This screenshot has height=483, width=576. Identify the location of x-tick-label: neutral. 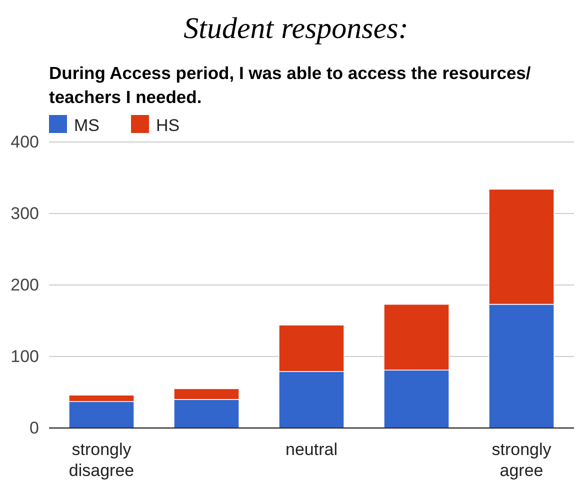
(312, 450).